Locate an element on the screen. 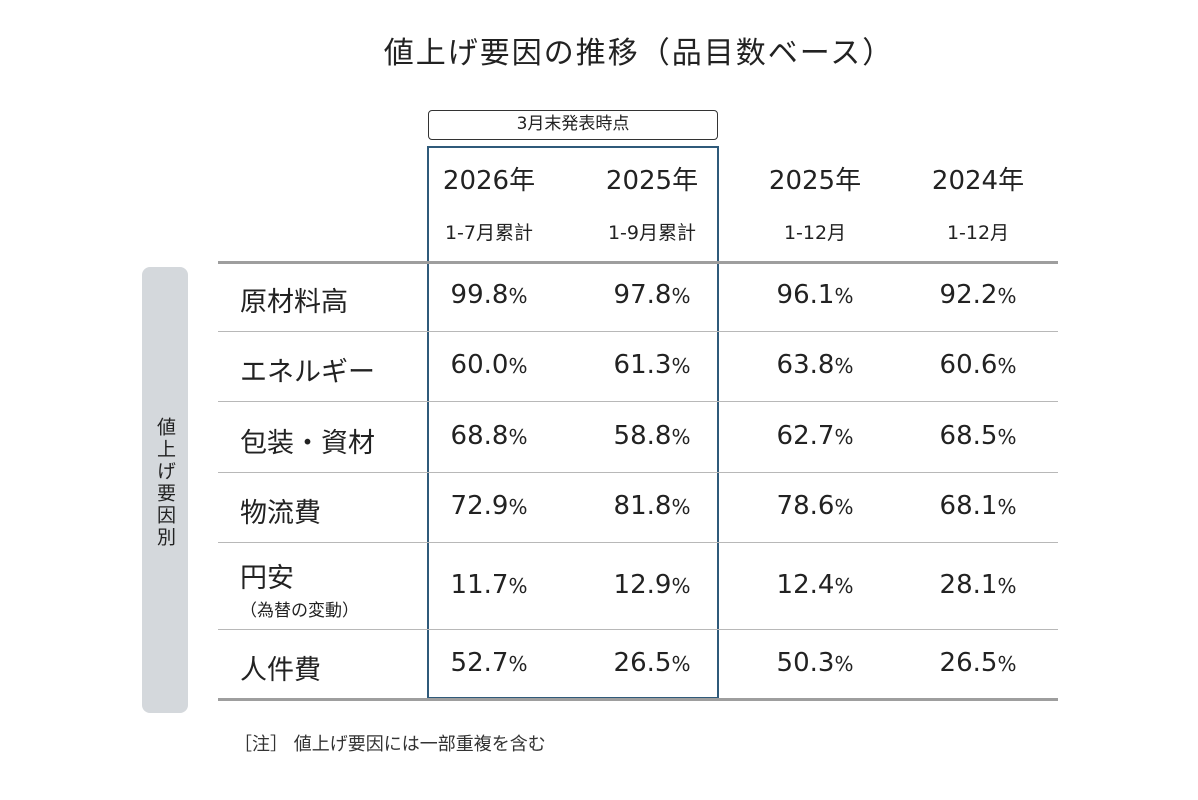 This screenshot has height=800, width=1198. side-label-text: 値上げ要因別 is located at coordinates (165, 483).